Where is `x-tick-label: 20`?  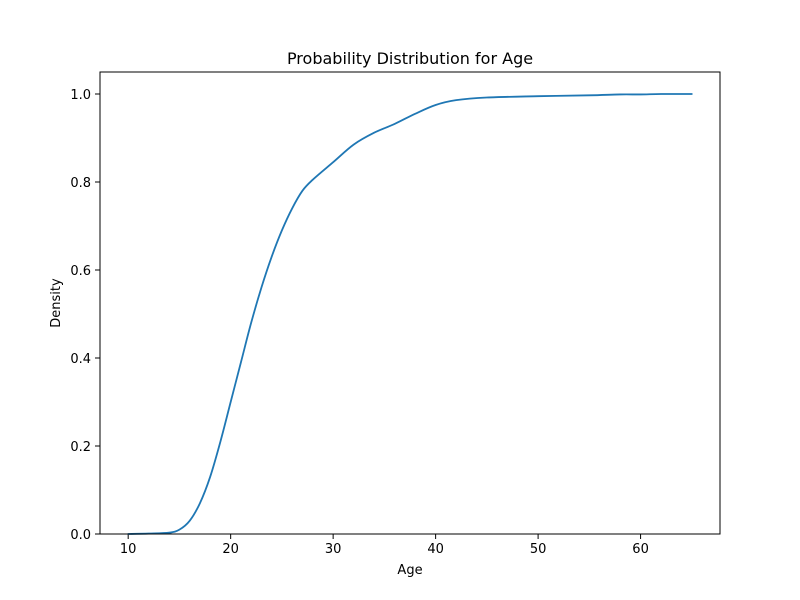
x-tick-label: 20 is located at coordinates (230, 549).